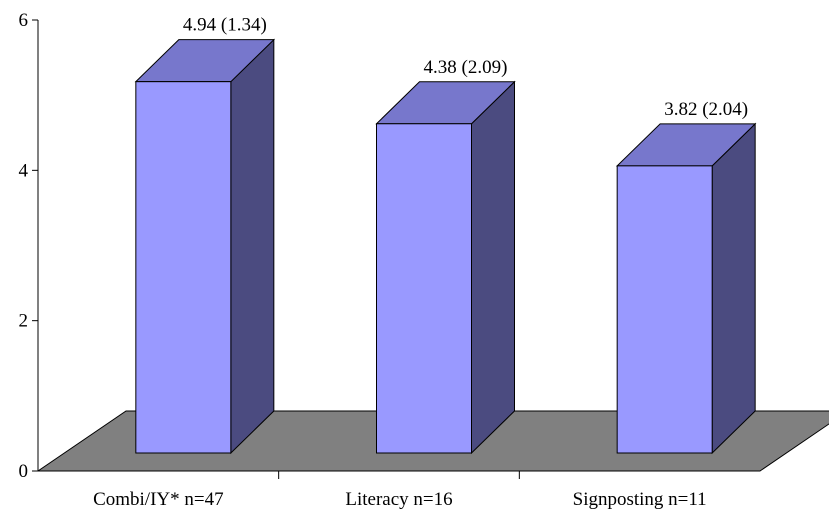 The height and width of the screenshot is (514, 829). Describe the element at coordinates (24, 170) in the screenshot. I see `y-tick-label: 4` at that location.